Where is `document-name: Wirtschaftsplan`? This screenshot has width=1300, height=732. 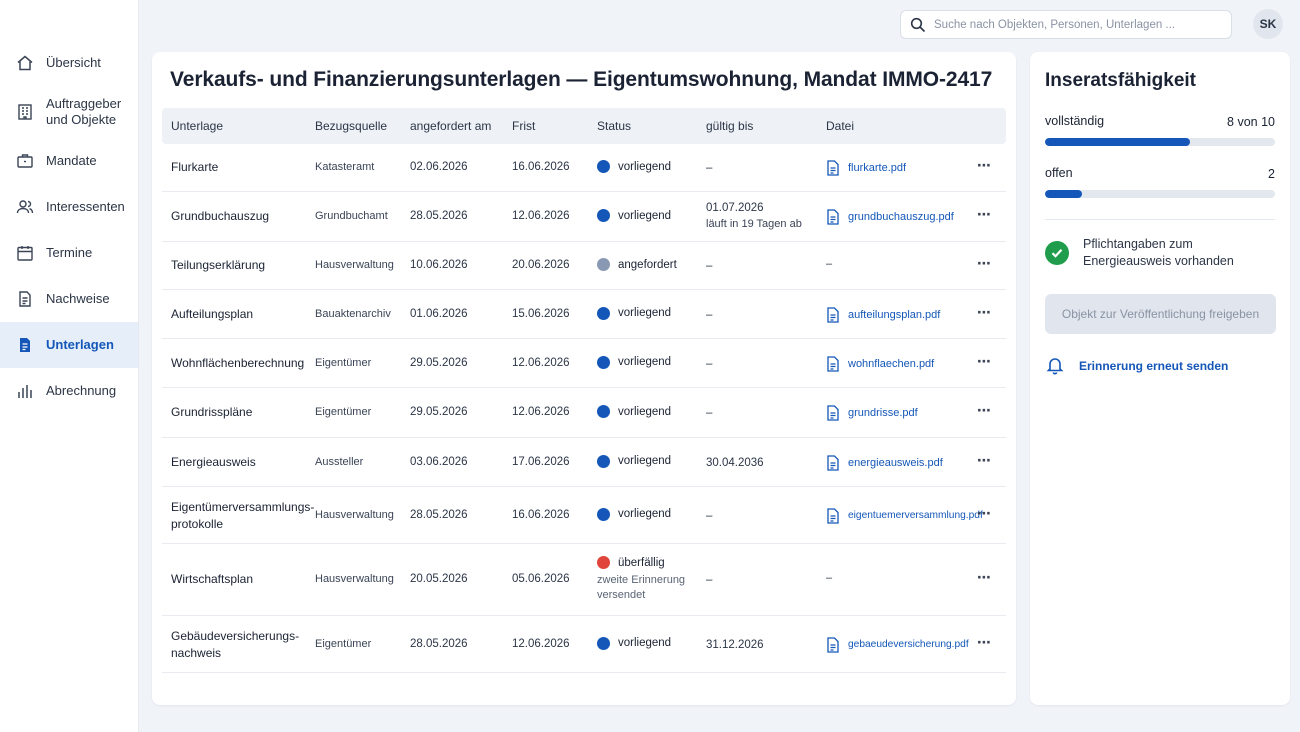
document-name: Wirtschaftsplan is located at coordinates (212, 579).